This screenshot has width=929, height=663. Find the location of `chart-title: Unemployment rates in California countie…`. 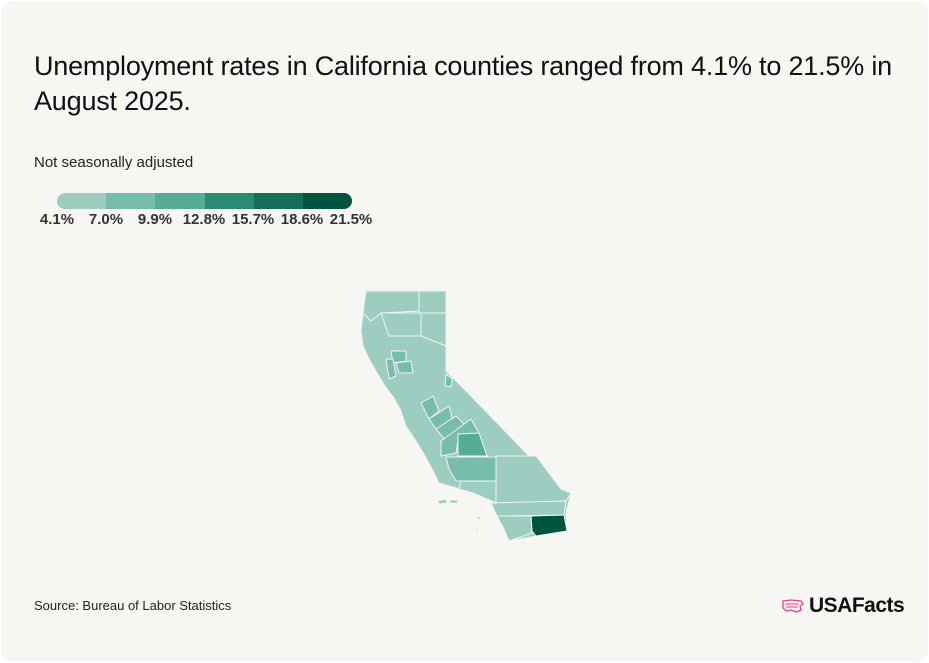

chart-title: Unemployment rates in California countie… is located at coordinates (463, 83).